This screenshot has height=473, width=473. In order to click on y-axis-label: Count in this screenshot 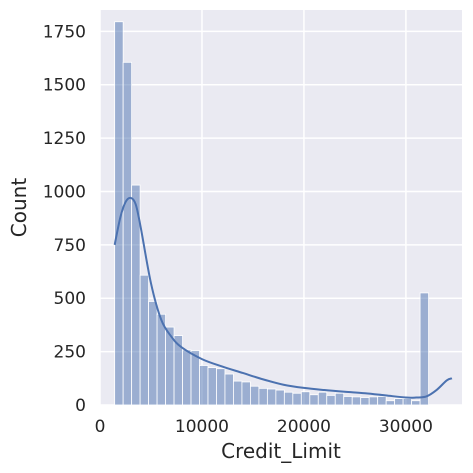, I will do `click(19, 208)`.